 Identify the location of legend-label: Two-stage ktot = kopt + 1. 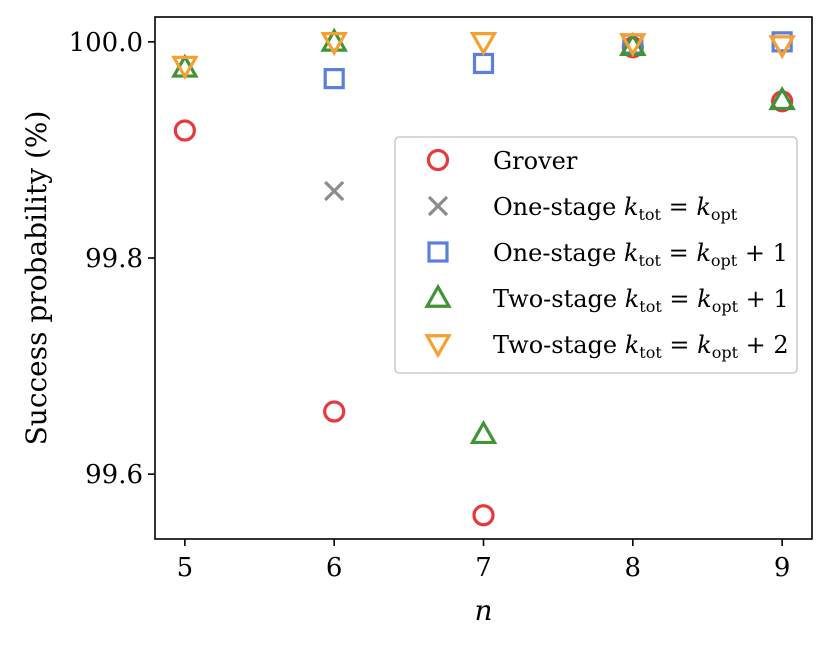
(641, 300).